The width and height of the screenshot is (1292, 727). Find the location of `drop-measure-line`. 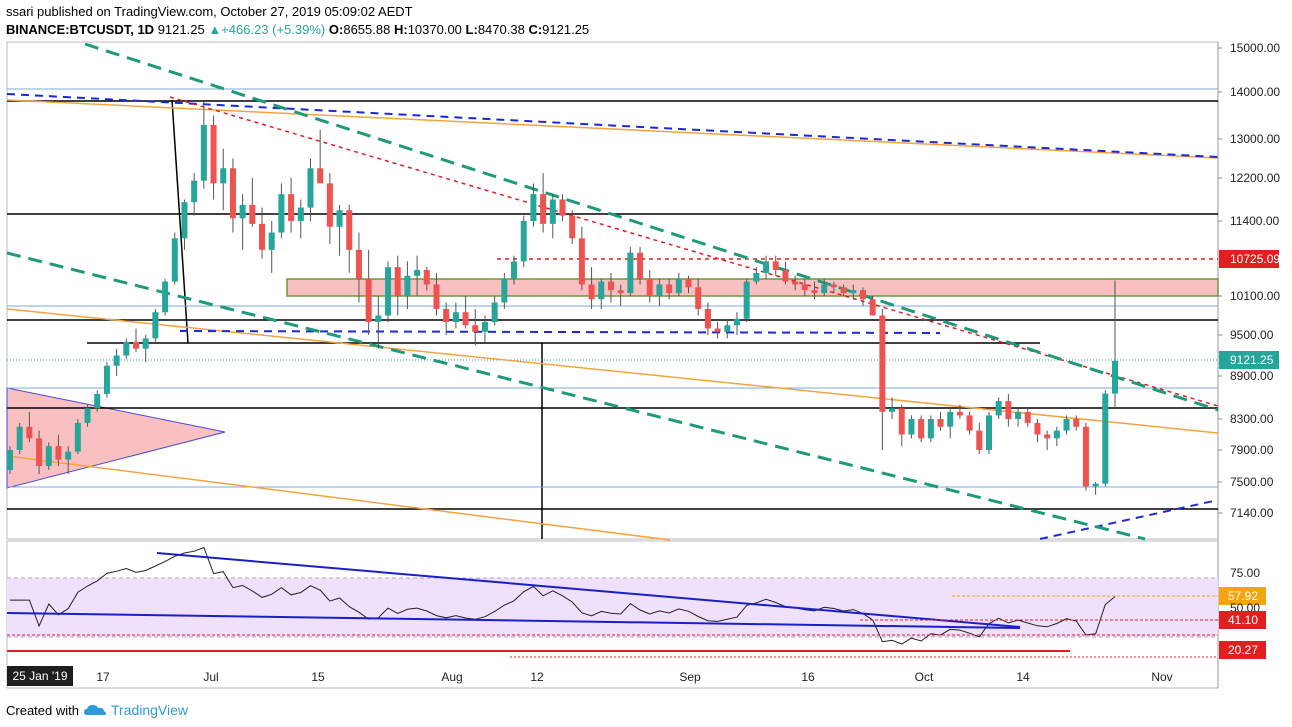

drop-measure-line is located at coordinates (180, 221).